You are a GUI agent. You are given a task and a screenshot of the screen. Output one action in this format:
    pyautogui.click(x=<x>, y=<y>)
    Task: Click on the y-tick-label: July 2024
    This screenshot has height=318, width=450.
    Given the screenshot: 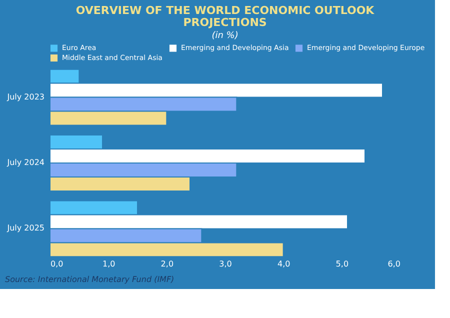 What is the action you would take?
    pyautogui.click(x=25, y=162)
    